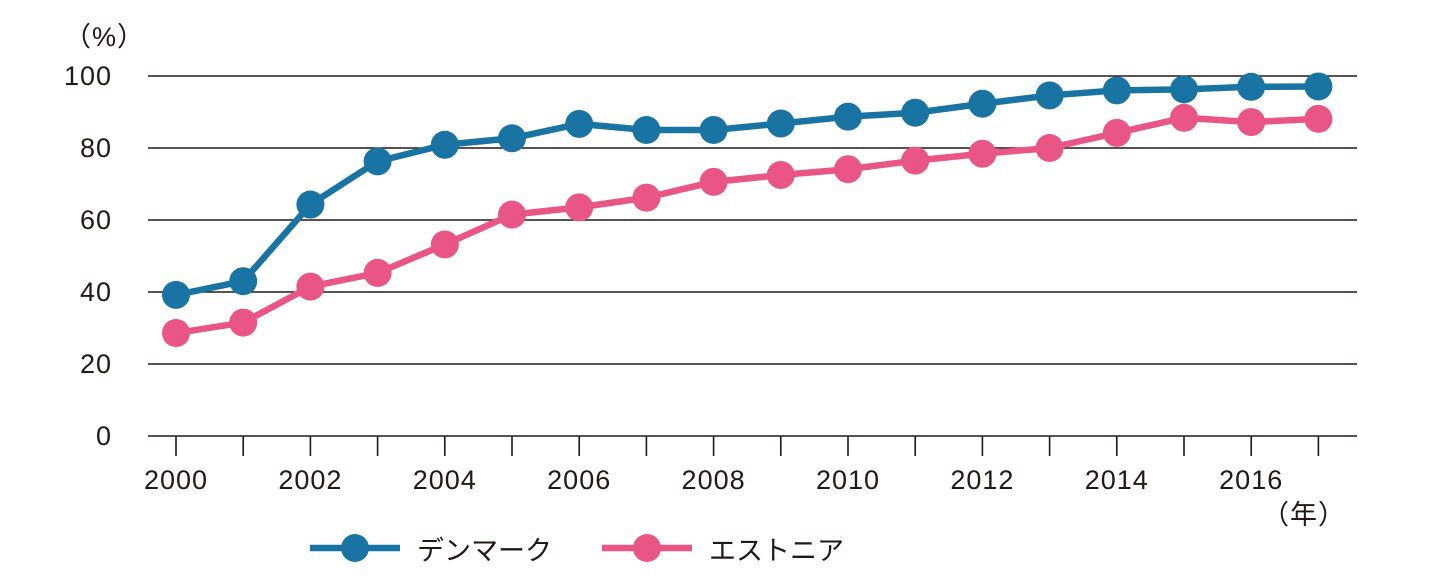 The image size is (1438, 585). What do you see at coordinates (1049, 95) in the screenshot?
I see `data-point-デンマーク-2013` at bounding box center [1049, 95].